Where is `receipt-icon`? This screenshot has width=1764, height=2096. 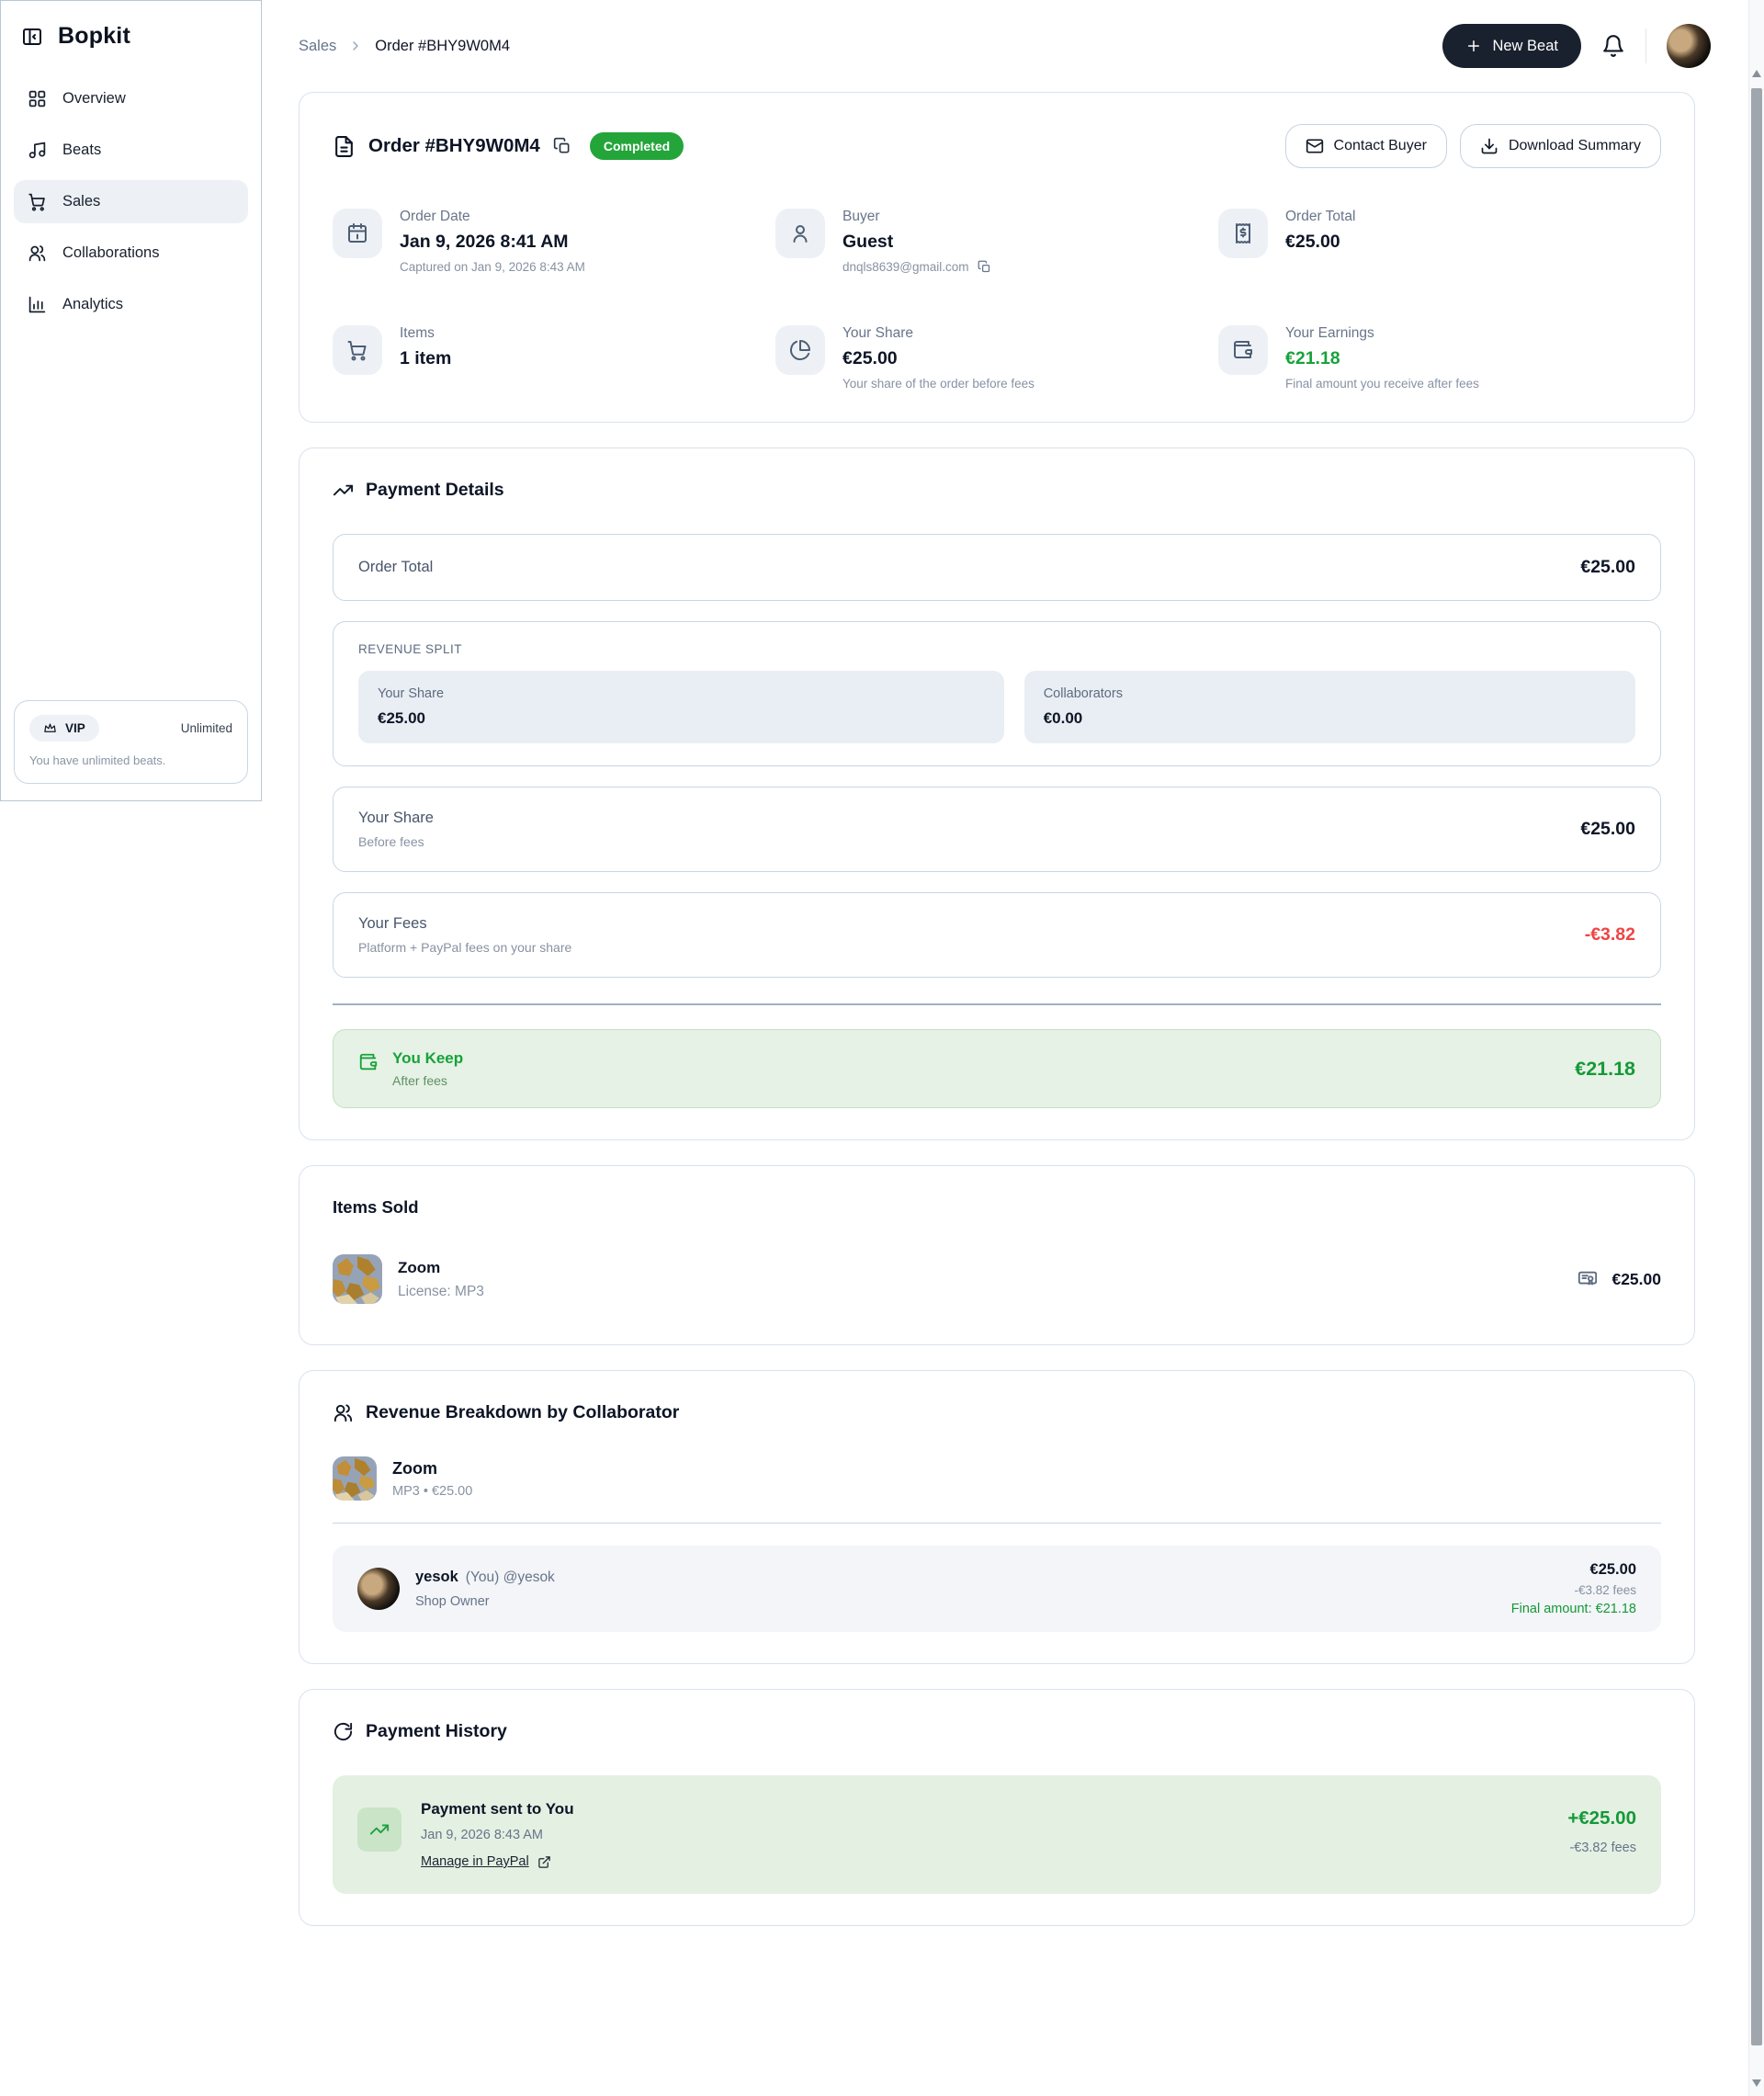 receipt-icon is located at coordinates (1243, 233).